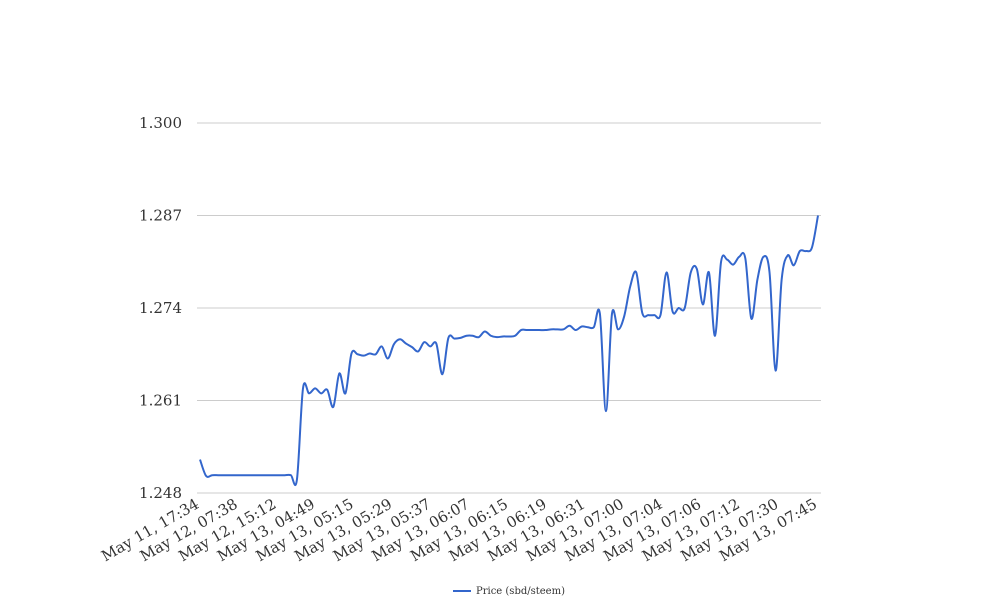  Describe the element at coordinates (160, 123) in the screenshot. I see `y-tick-label: 1.300` at that location.